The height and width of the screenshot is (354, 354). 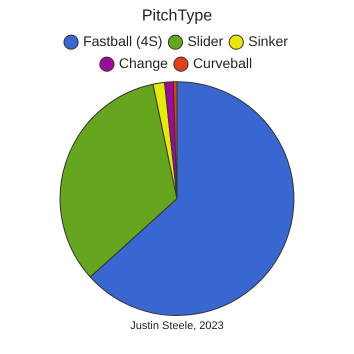 What do you see at coordinates (177, 326) in the screenshot?
I see `text: Justin Steele, 2023` at bounding box center [177, 326].